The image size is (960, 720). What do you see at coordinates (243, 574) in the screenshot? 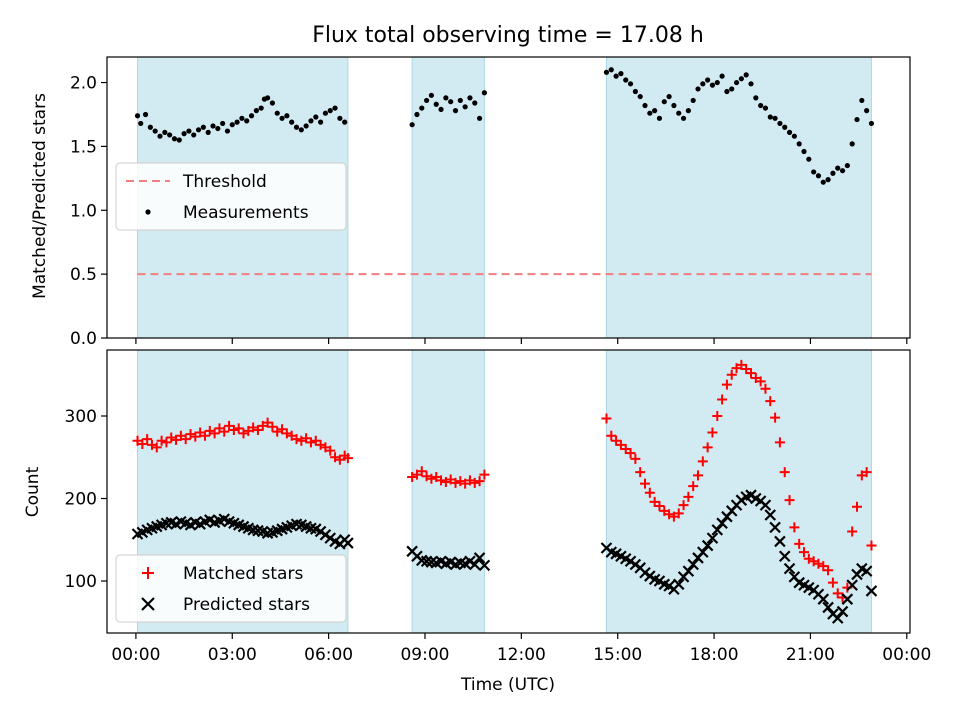
I see `legend-label: Matched stars` at bounding box center [243, 574].